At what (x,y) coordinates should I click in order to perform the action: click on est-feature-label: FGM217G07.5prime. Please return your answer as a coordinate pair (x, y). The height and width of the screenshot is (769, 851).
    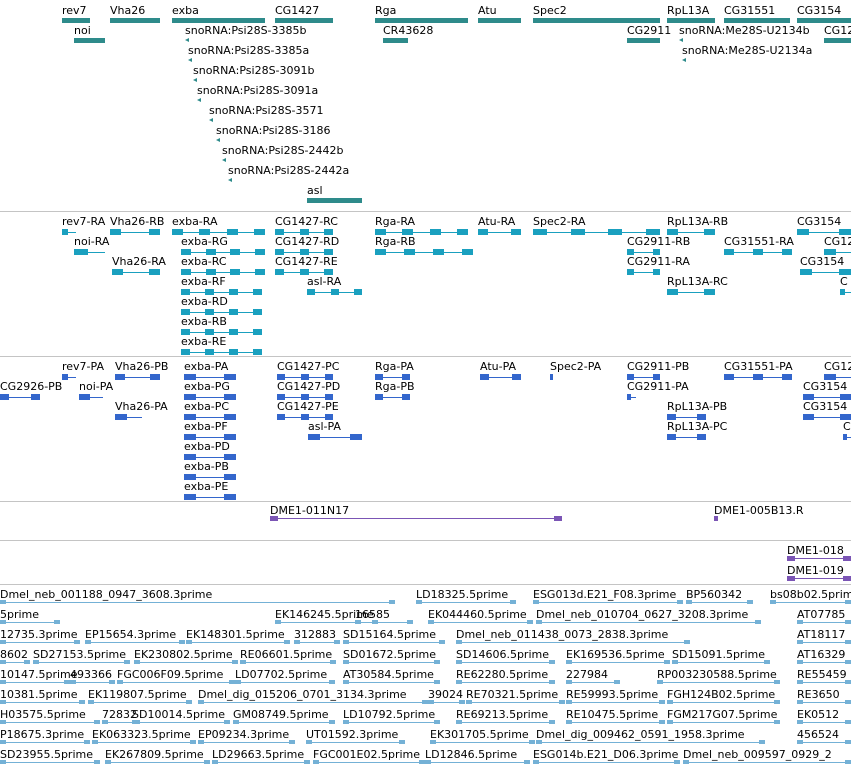
    Looking at the image, I should click on (722, 714).